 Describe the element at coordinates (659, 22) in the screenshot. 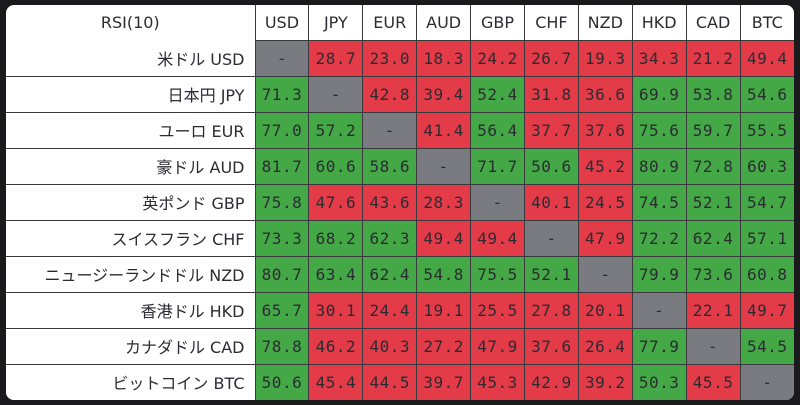

I see `column-header-hkd: HKD` at that location.